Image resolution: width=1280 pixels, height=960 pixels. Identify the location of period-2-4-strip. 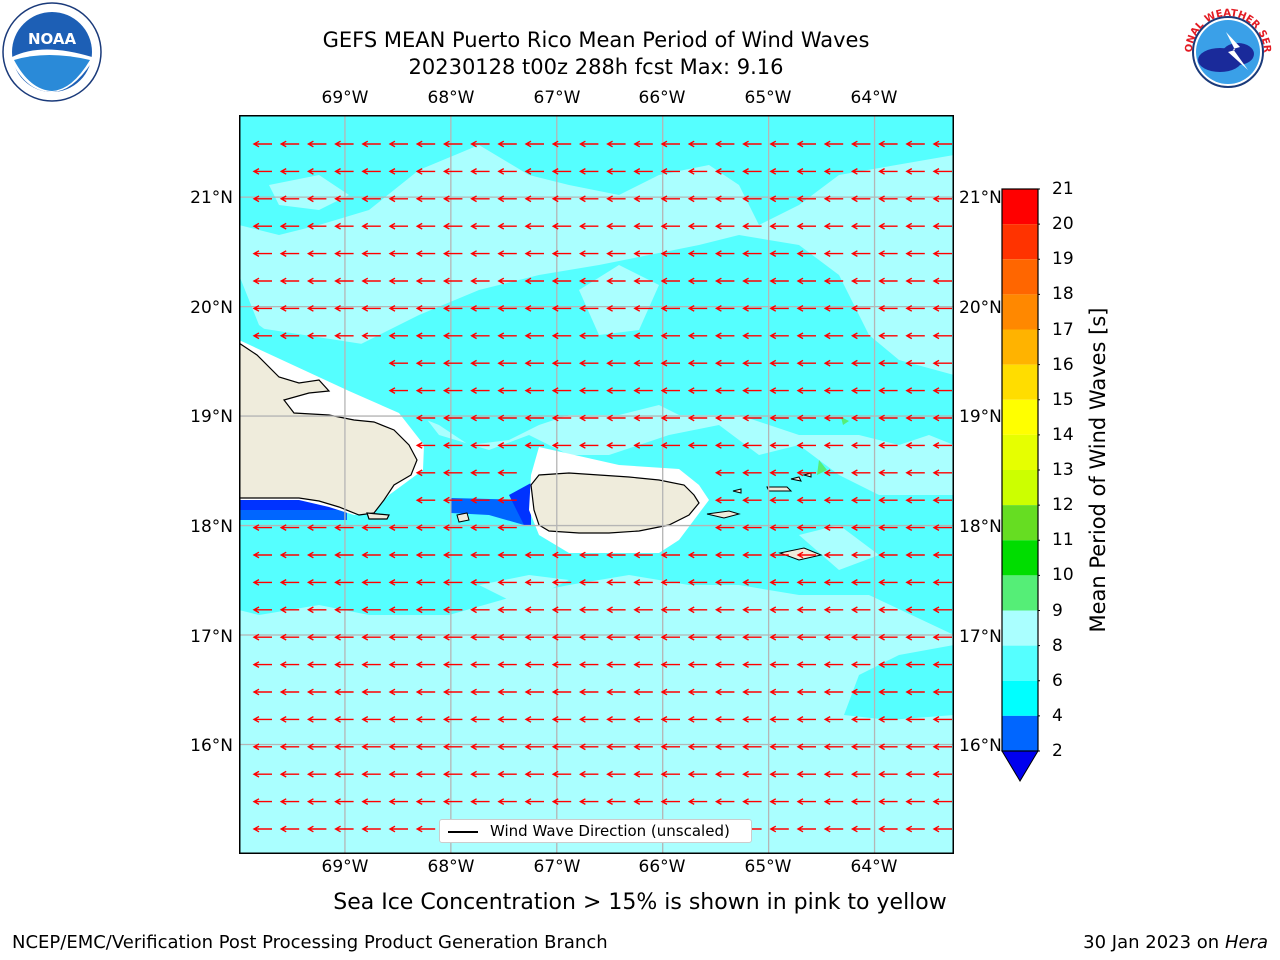
(293, 515).